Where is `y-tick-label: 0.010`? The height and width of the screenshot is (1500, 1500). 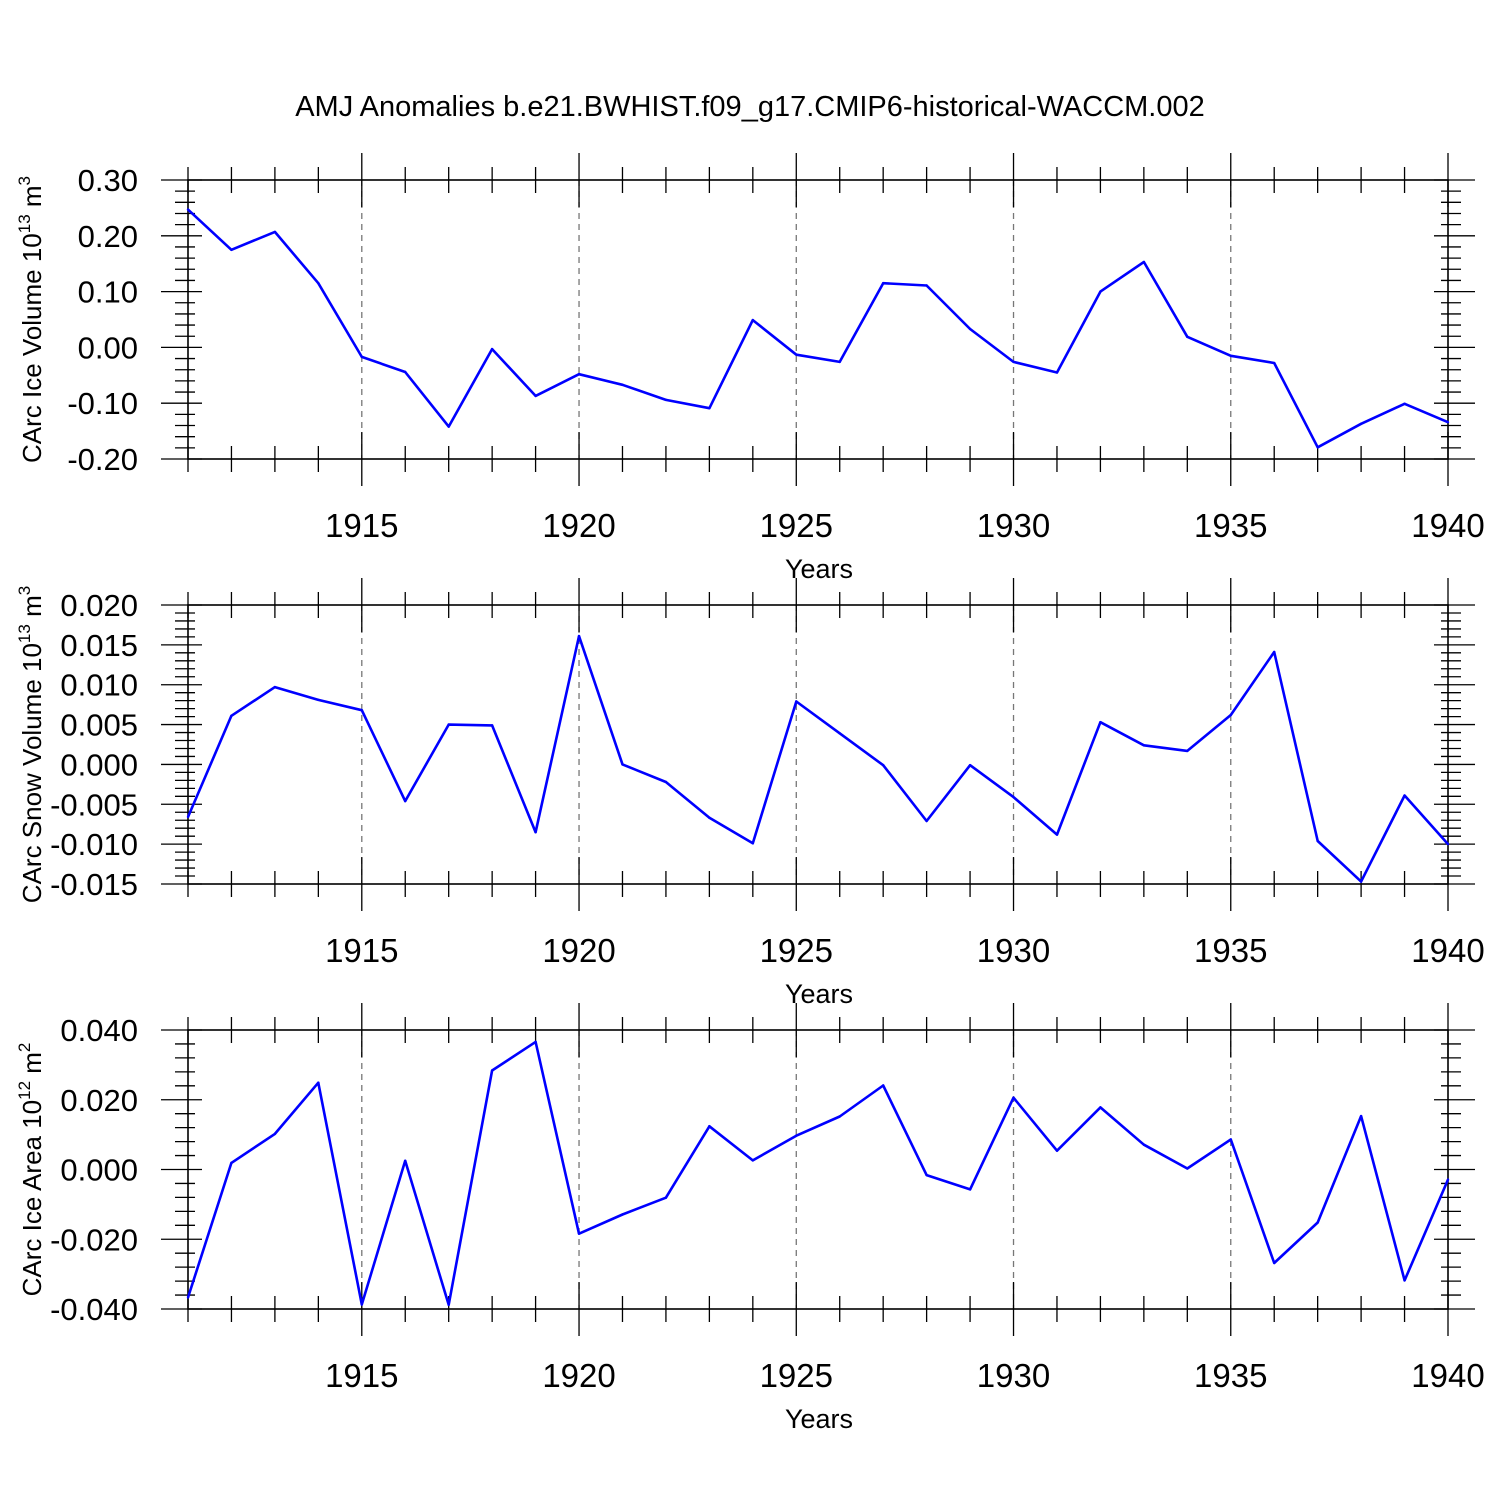 y-tick-label: 0.010 is located at coordinates (99, 685).